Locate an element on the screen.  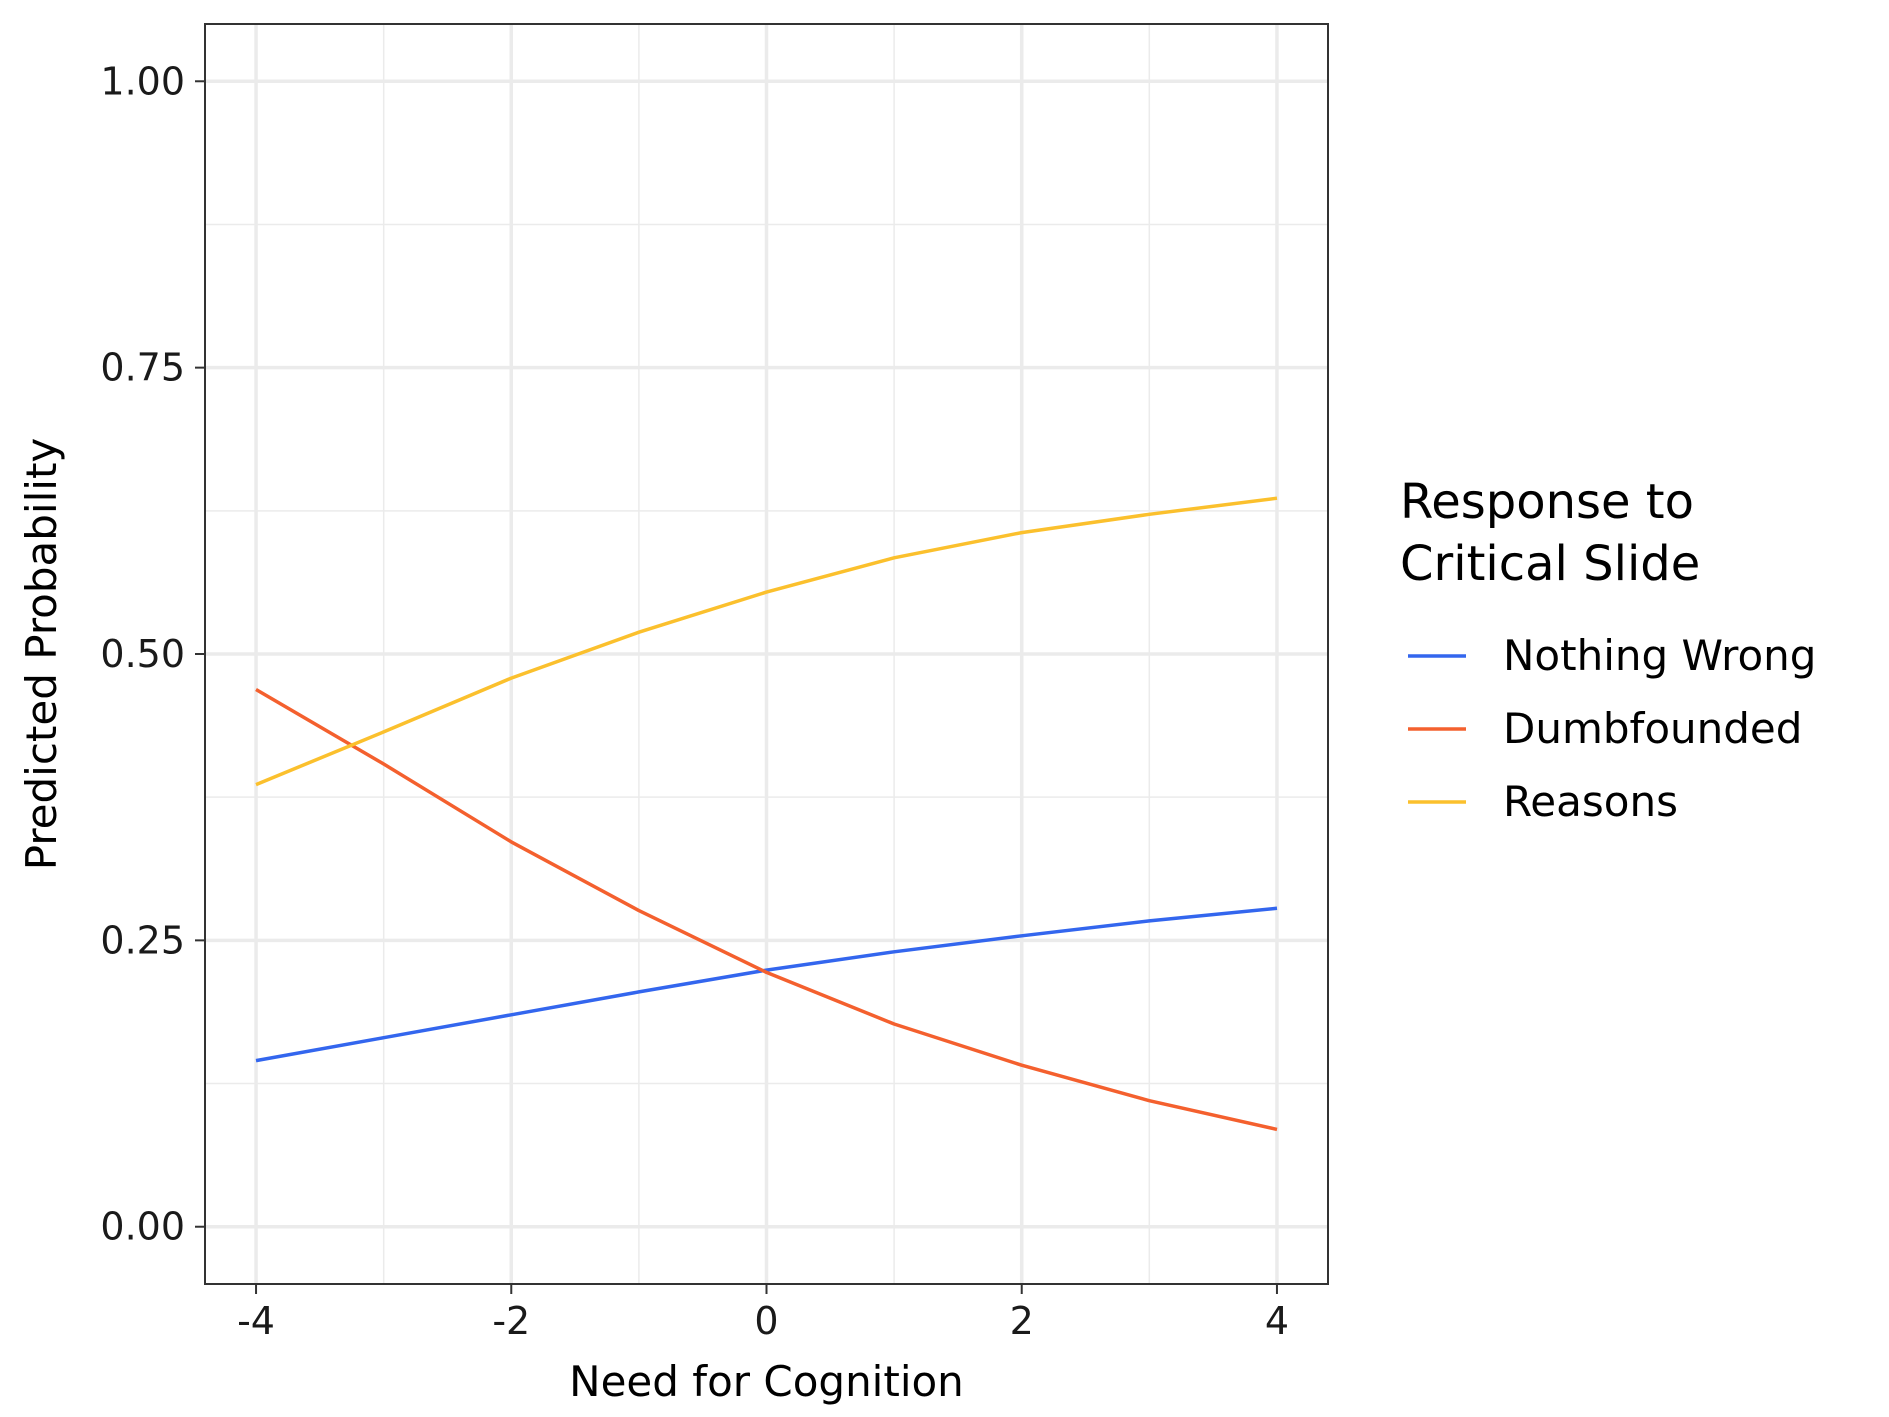
legend-title-line-2: Critical Slide is located at coordinates (1550, 564).